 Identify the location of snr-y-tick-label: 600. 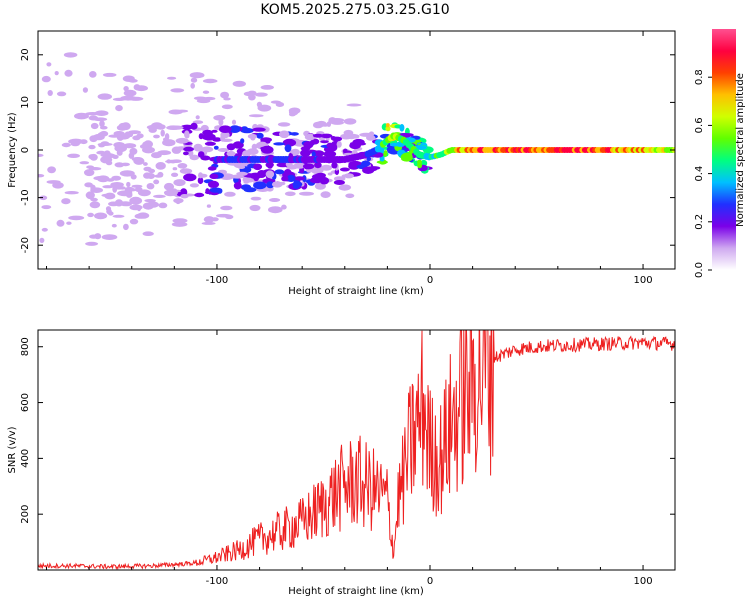
(25, 402).